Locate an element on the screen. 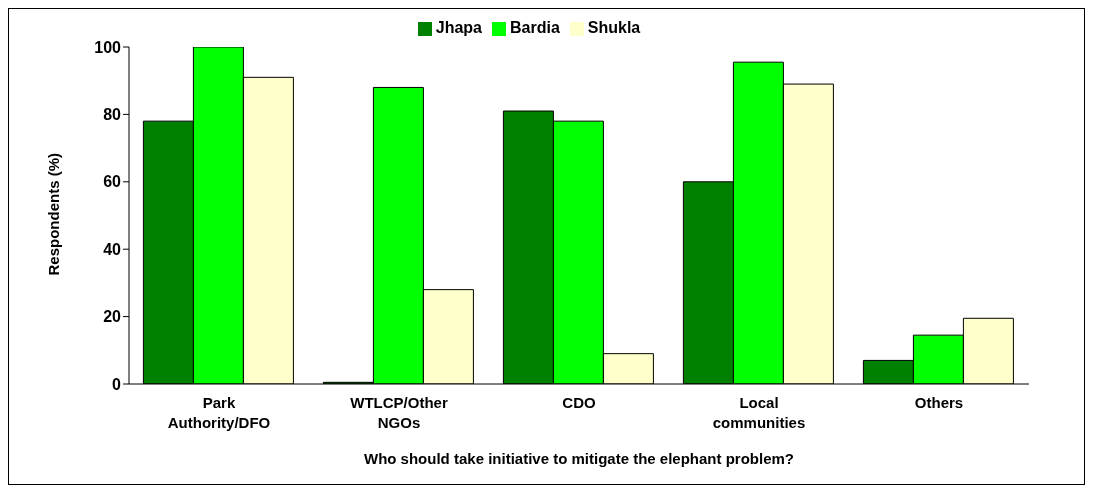 The image size is (1095, 495). y-axis-title: Respondents (%) is located at coordinates (54, 214).